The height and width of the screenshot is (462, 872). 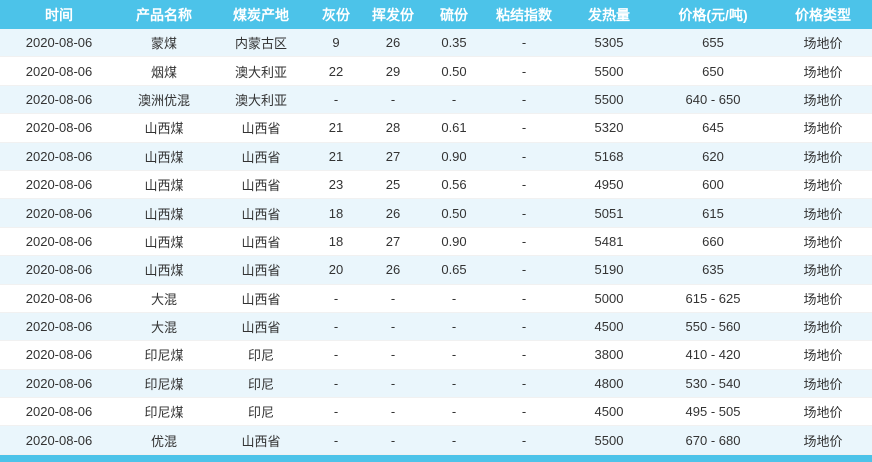 What do you see at coordinates (393, 128) in the screenshot?
I see `cell-volatile: 28` at bounding box center [393, 128].